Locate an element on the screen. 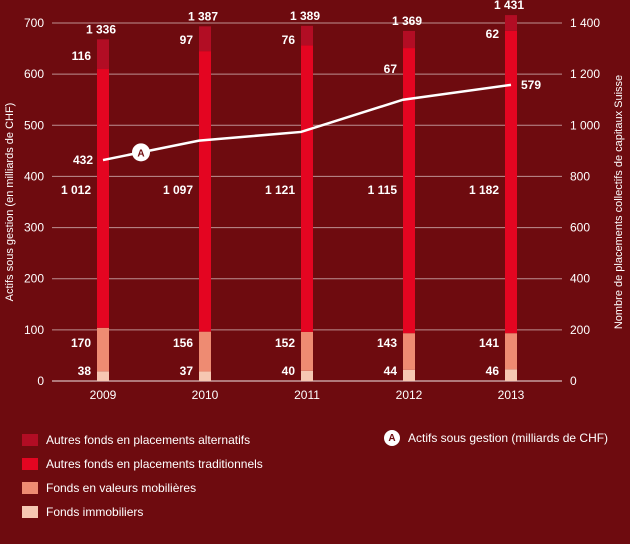  bar-total-label: 1 336 is located at coordinates (101, 29).